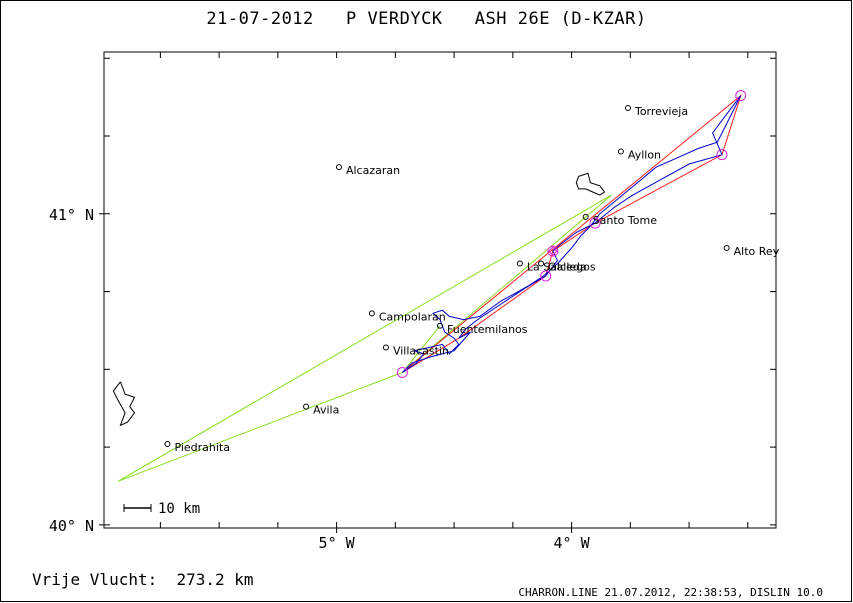 The image size is (853, 603). I want to click on town-label: Villacastin, so click(421, 351).